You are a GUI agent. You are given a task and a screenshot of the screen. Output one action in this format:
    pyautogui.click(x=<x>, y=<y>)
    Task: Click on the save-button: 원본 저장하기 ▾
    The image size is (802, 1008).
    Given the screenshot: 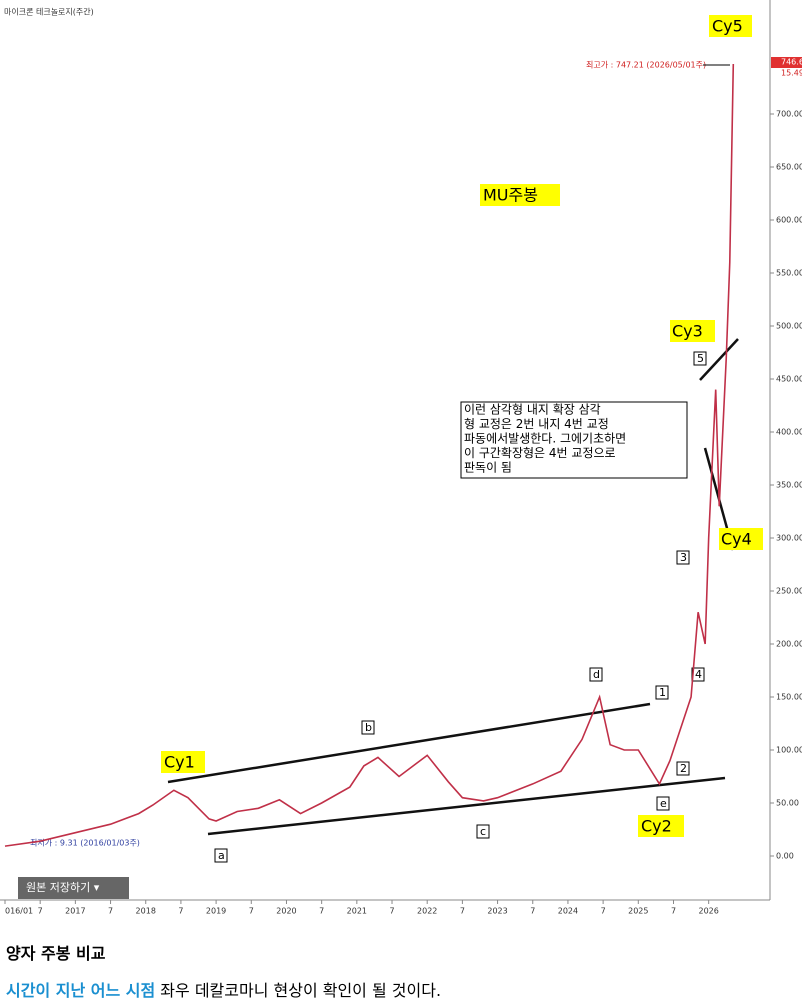 What is the action you would take?
    pyautogui.click(x=73, y=888)
    